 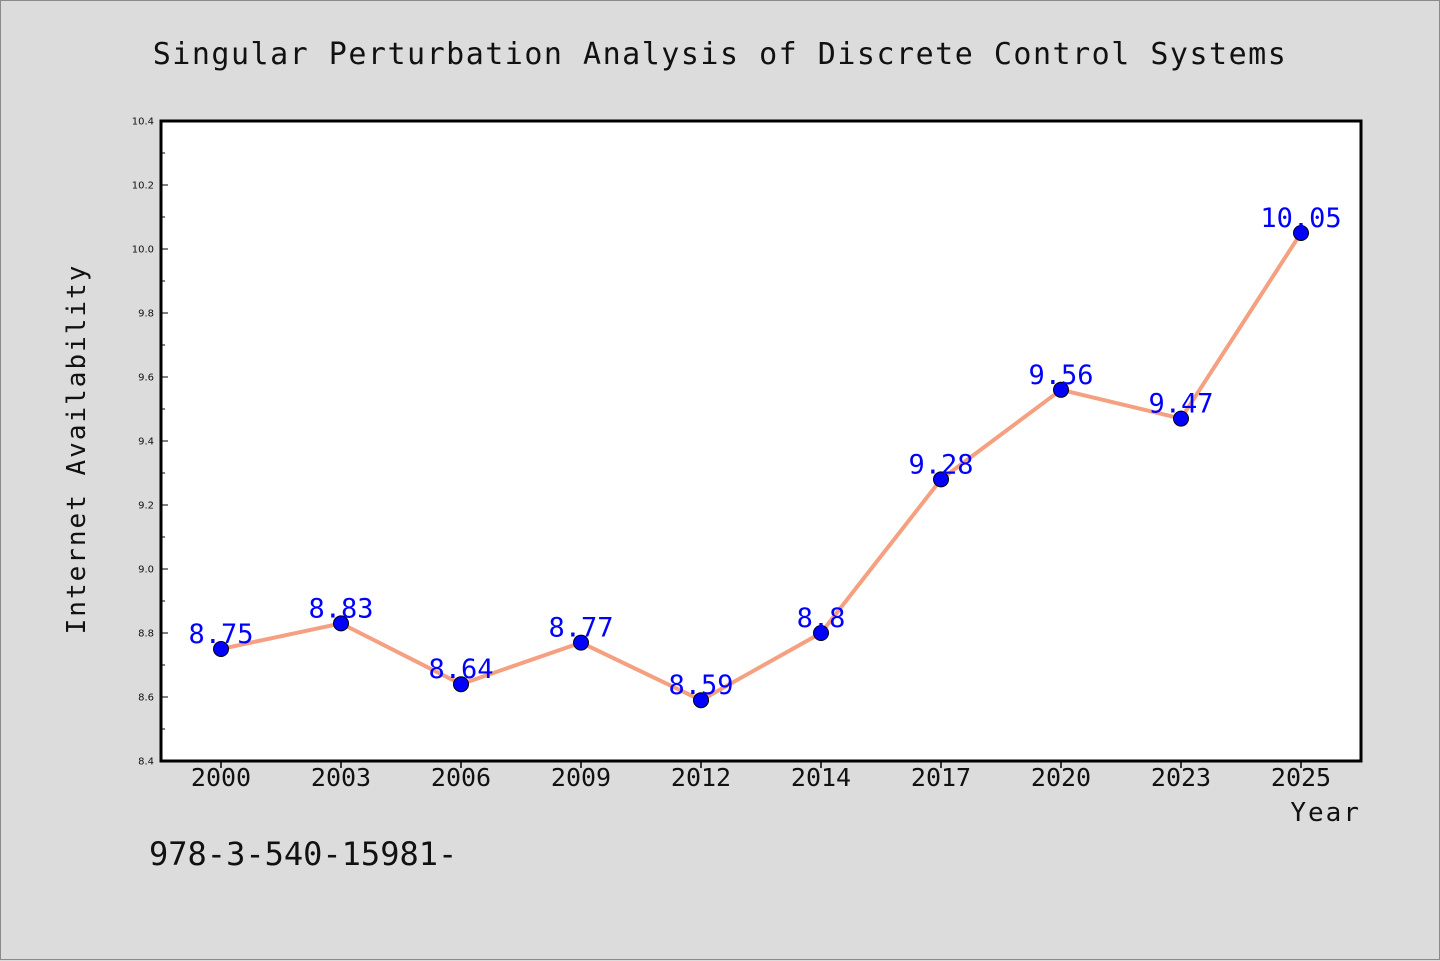 I want to click on y-tick-label: 10.2, so click(x=143, y=186).